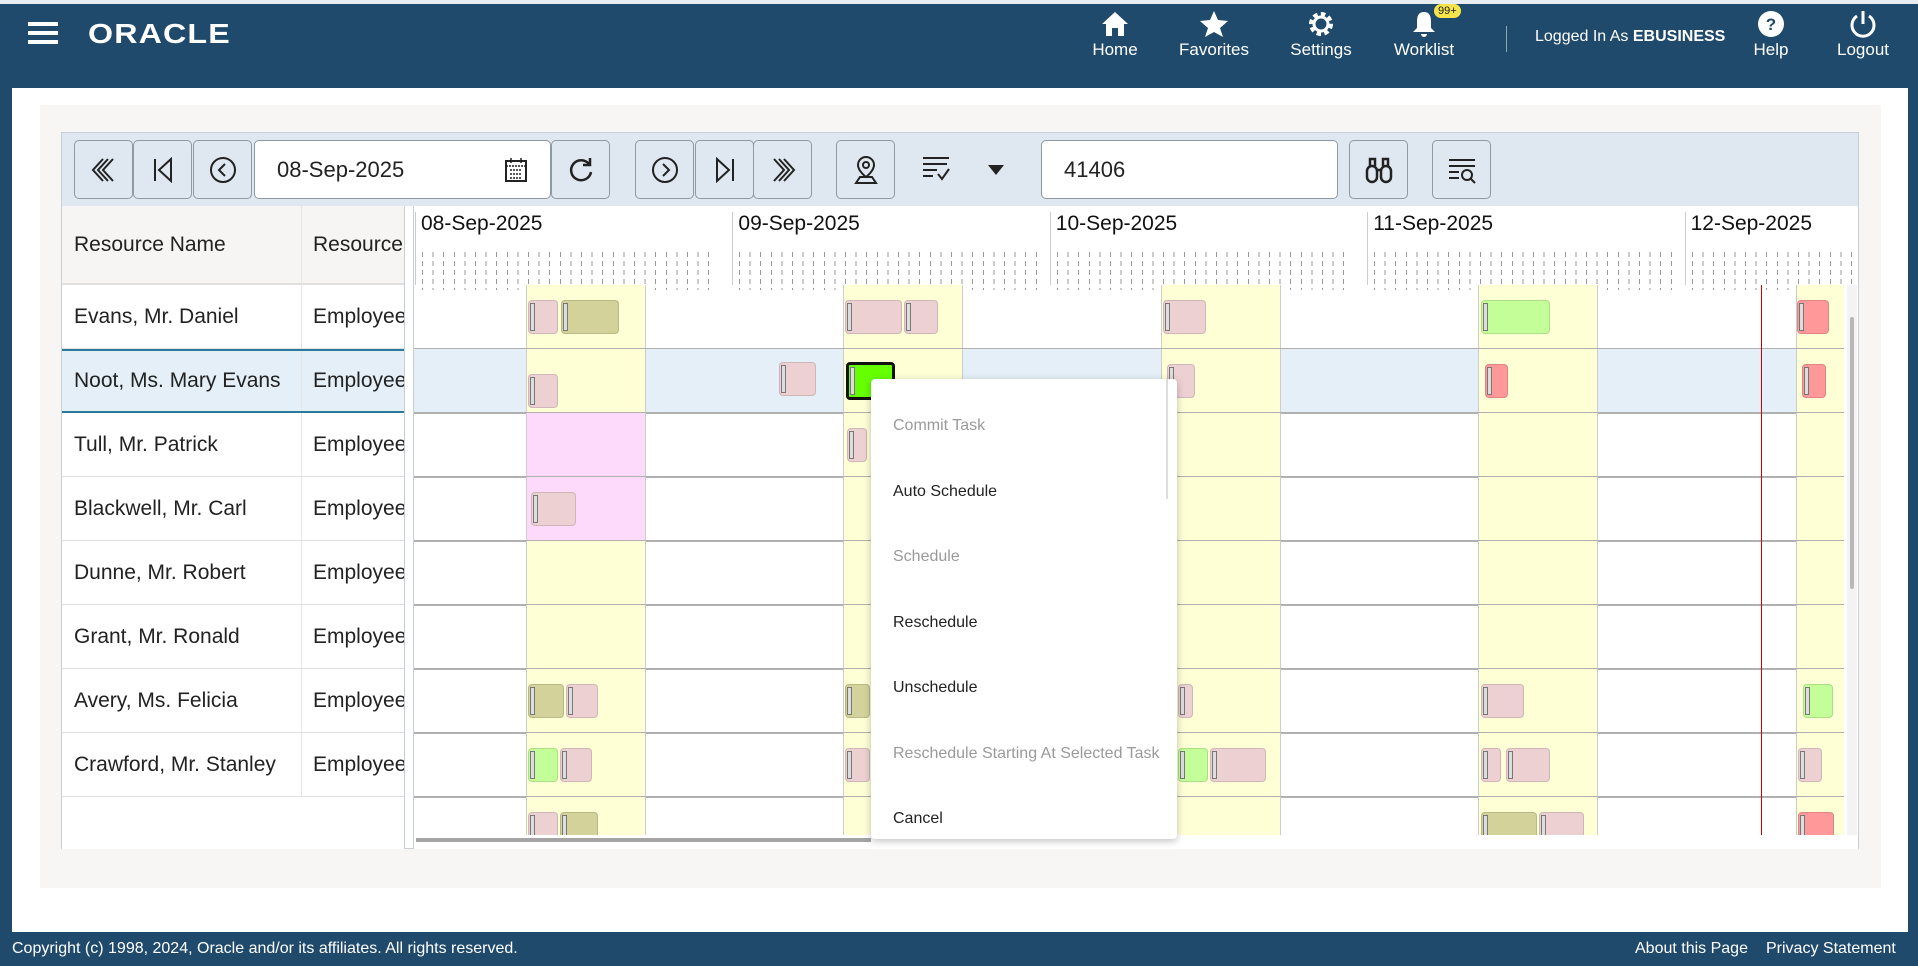  I want to click on double-chevron-left-icon, so click(102, 169).